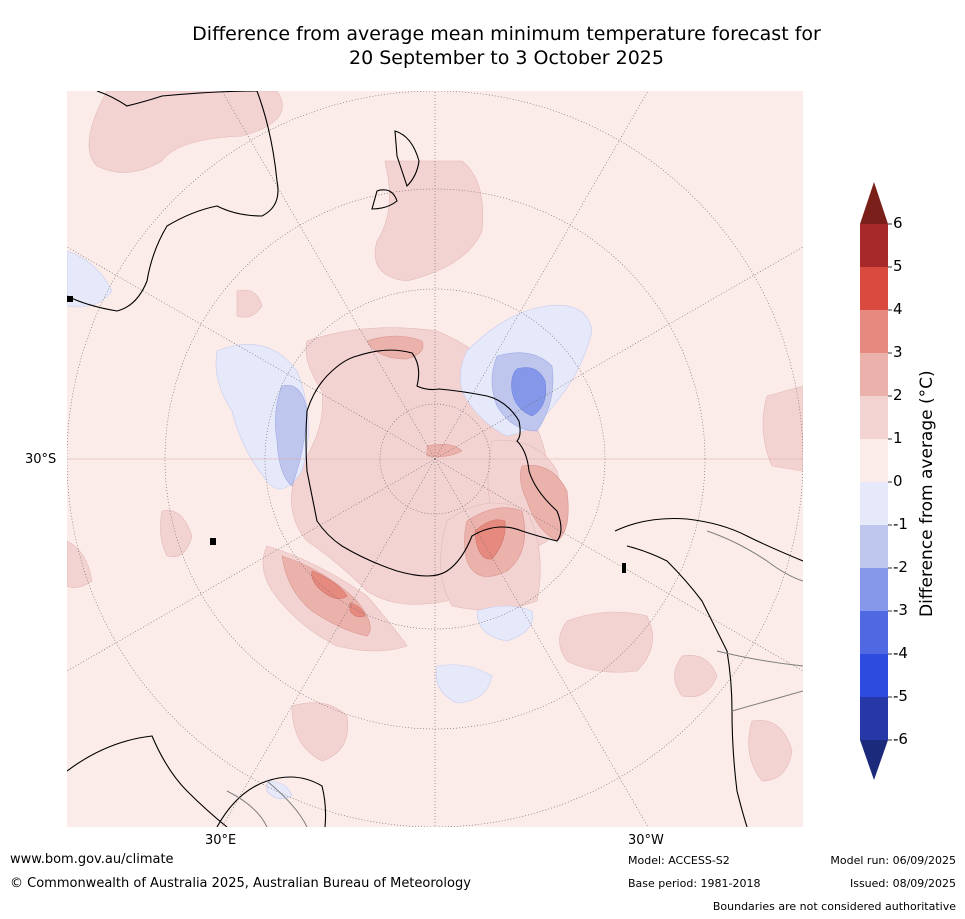 This screenshot has height=919, width=965. I want to click on colorbar-tick-label: 0, so click(898, 481).